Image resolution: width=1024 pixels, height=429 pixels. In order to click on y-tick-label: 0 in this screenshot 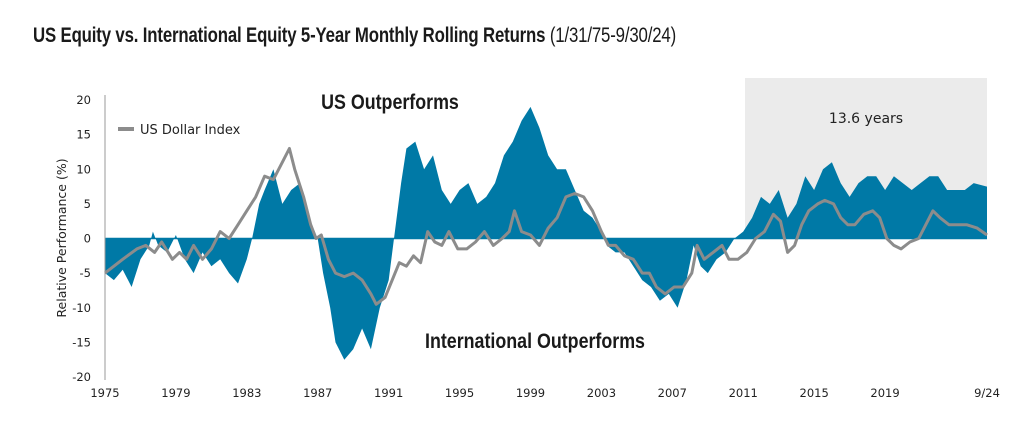, I will do `click(87, 239)`.